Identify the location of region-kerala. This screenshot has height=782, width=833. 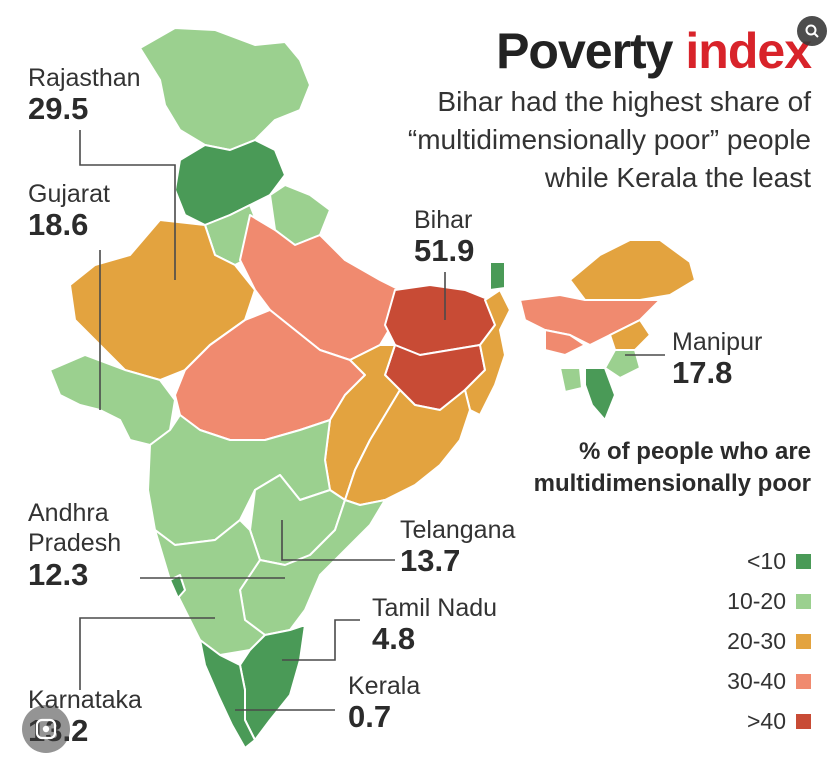
(227, 694).